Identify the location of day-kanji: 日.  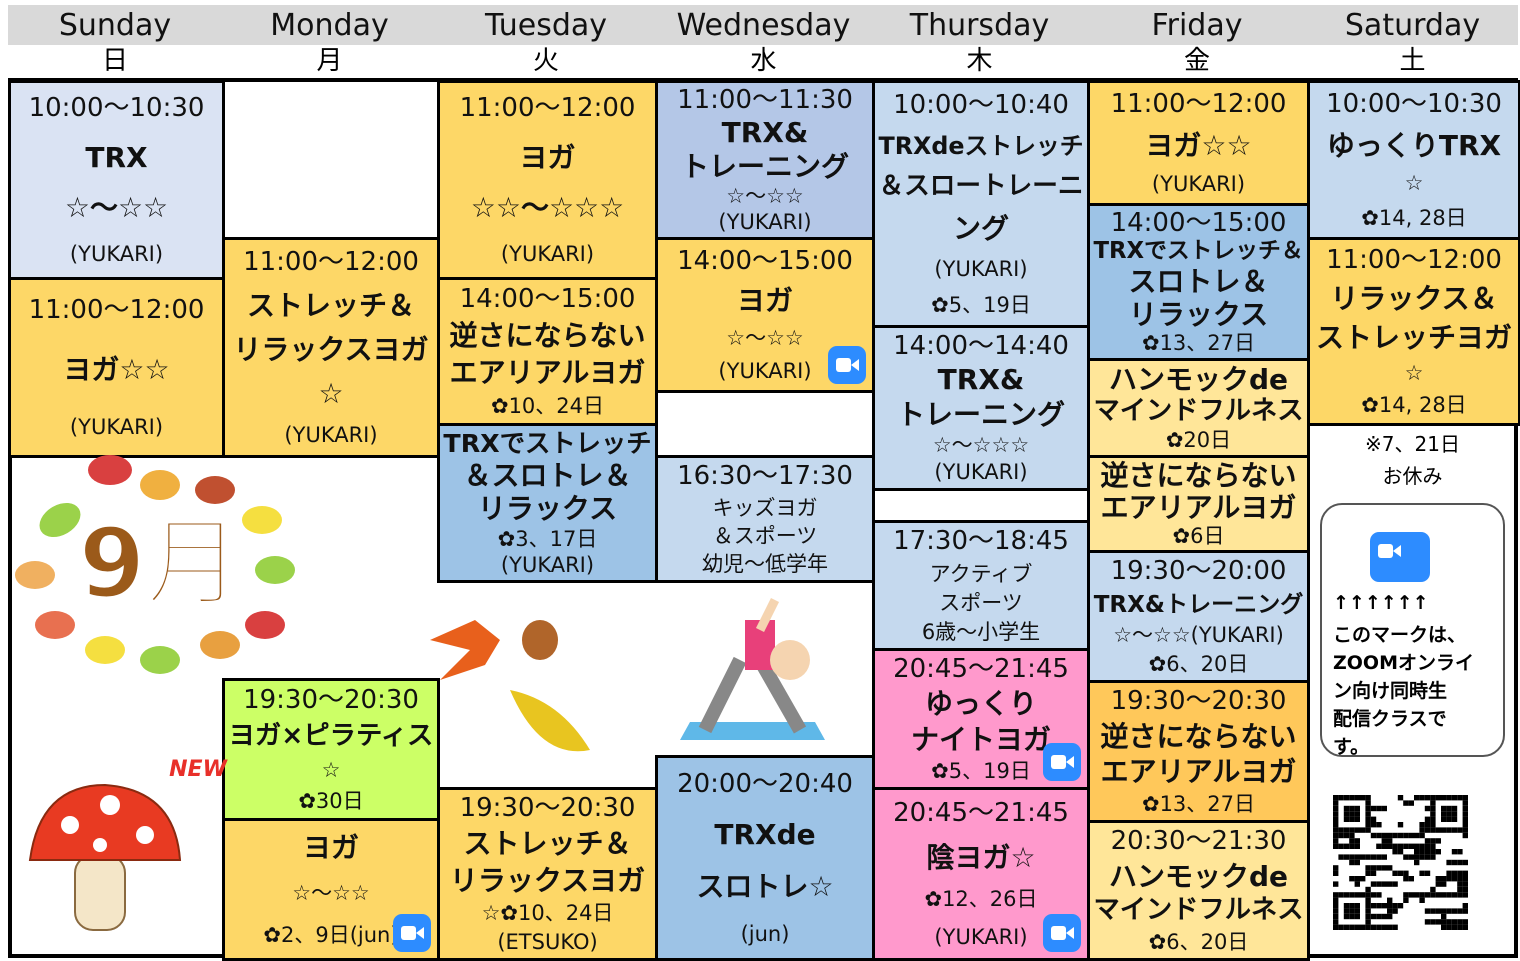
(114, 61).